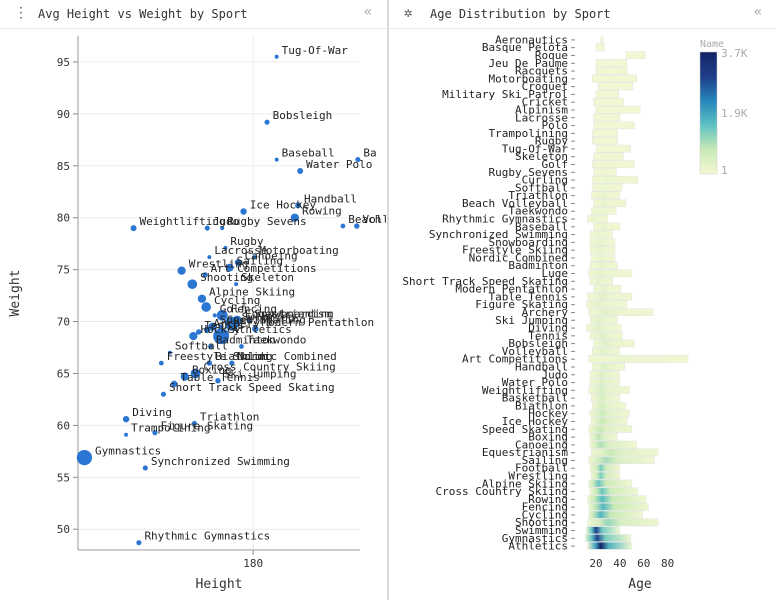 This screenshot has width=776, height=600. What do you see at coordinates (515, 359) in the screenshot?
I see `row-label: Art Competitions` at bounding box center [515, 359].